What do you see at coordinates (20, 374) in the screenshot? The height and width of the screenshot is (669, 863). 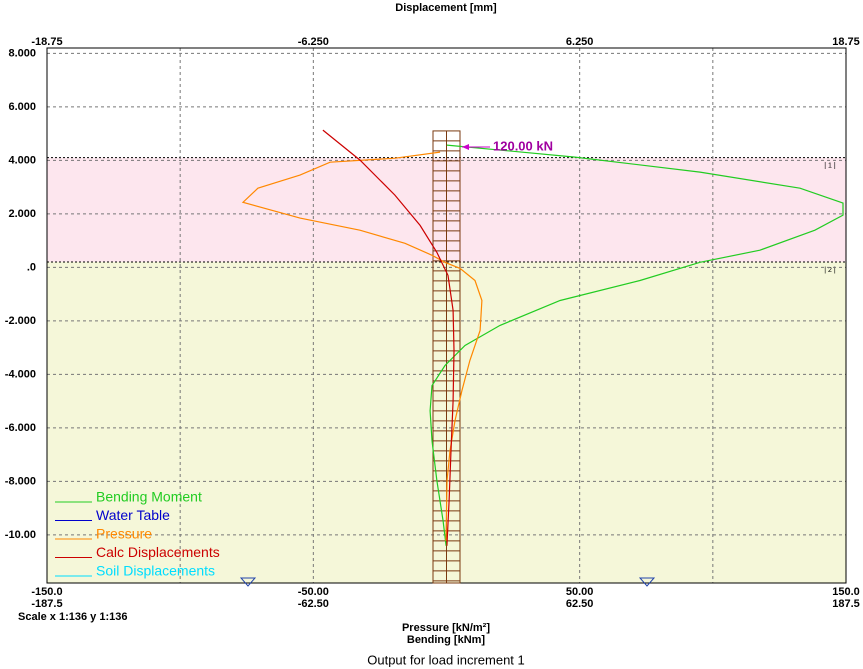 I see `y-tick-label: -4.000` at bounding box center [20, 374].